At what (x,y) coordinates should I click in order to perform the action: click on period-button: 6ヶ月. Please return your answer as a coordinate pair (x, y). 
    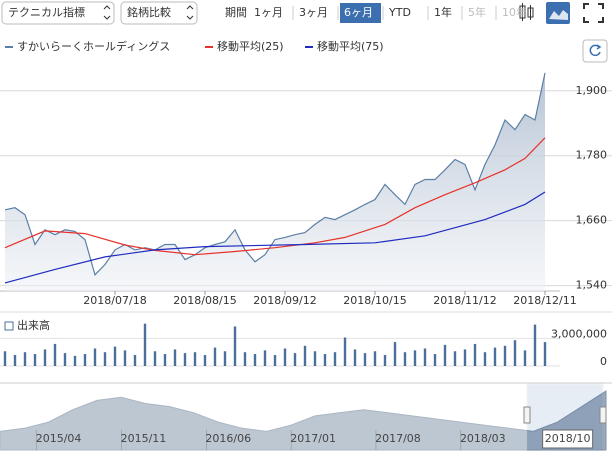
    Looking at the image, I should click on (358, 12).